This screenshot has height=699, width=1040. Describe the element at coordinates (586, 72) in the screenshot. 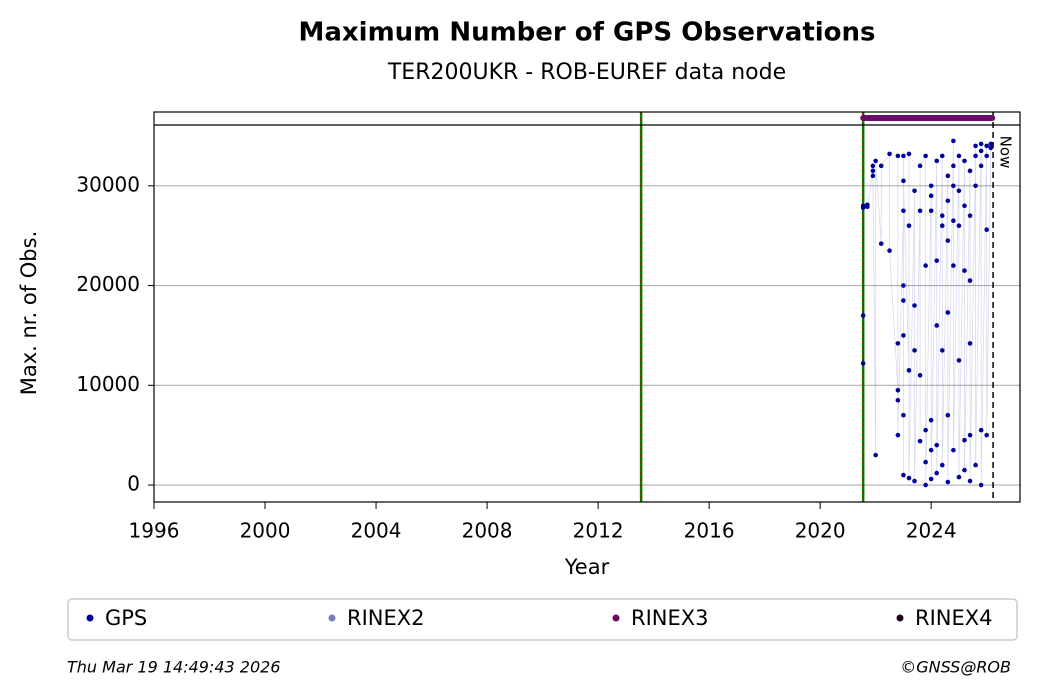

I see `chart-subtitle: TER200UKR - ROB-EUREF data node` at that location.